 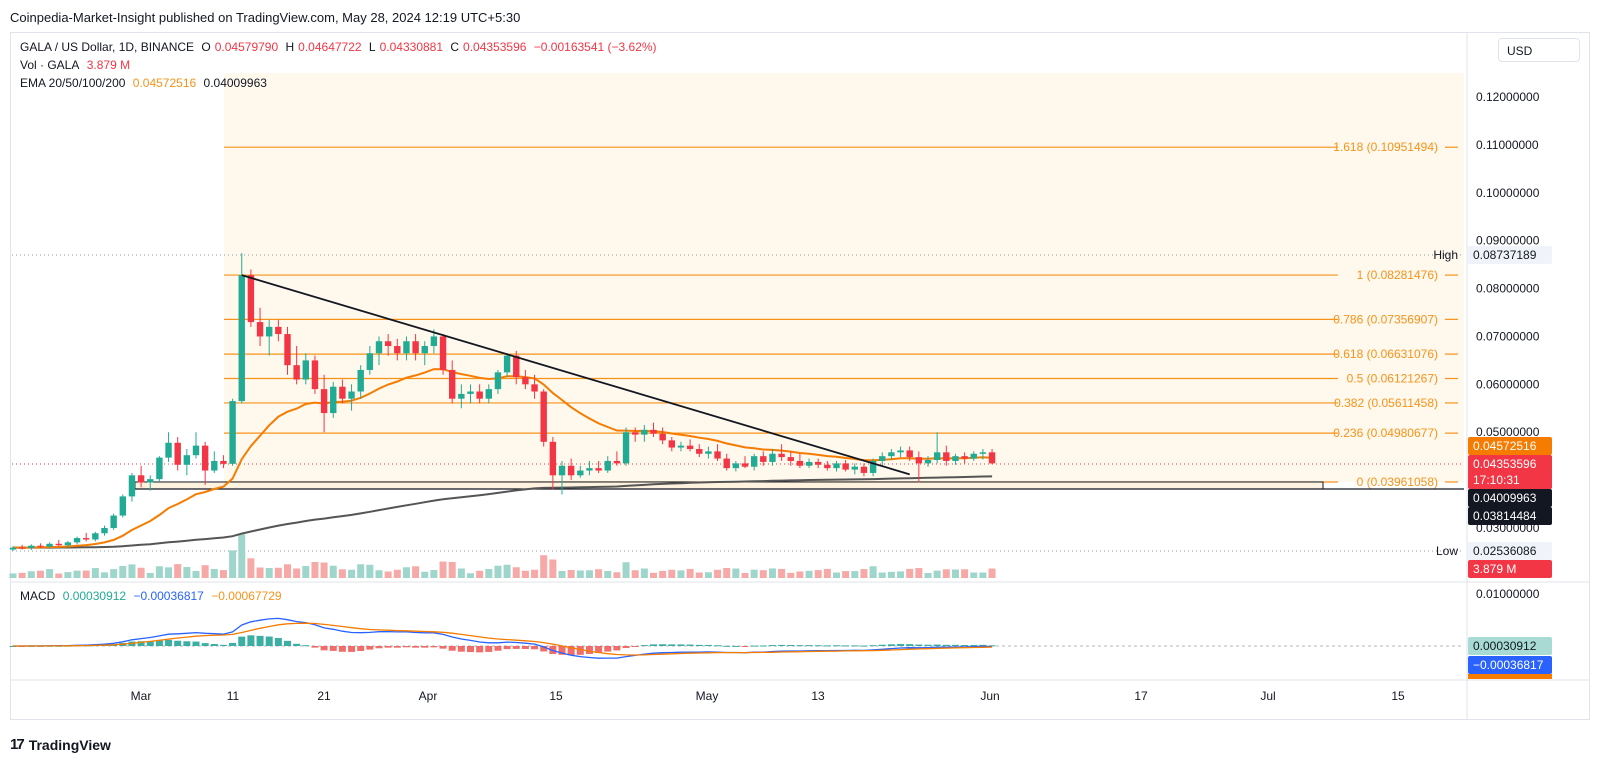 I want to click on ema200-price-text: 0.04009963, so click(x=1505, y=498).